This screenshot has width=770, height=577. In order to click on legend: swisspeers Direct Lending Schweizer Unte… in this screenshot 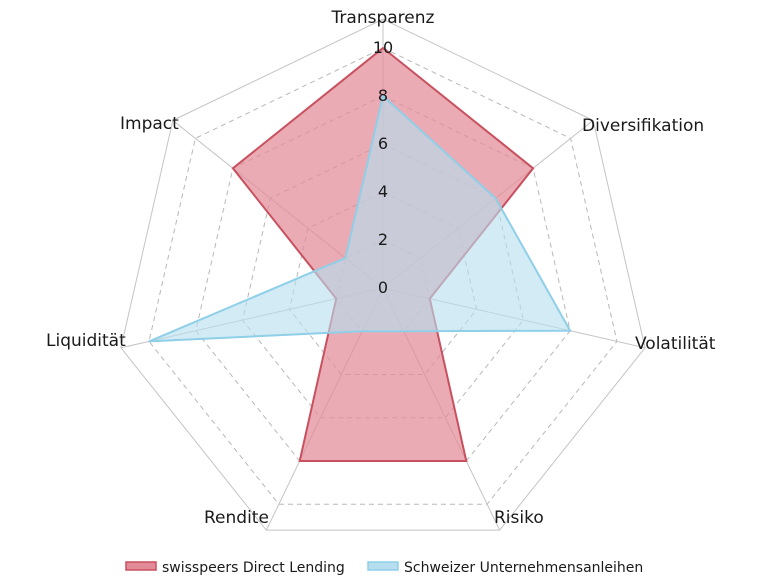, I will do `click(384, 568)`.